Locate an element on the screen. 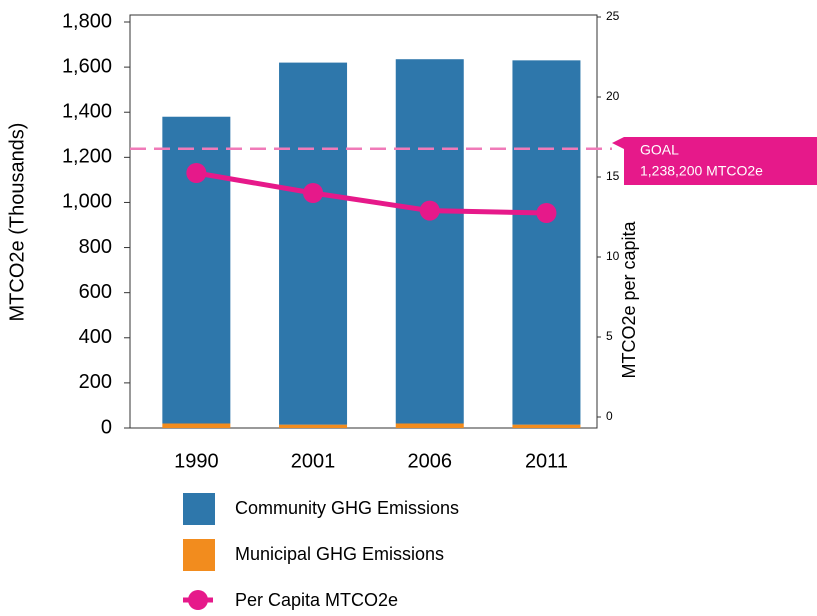  y2-tick-label: 0 is located at coordinates (609, 416).